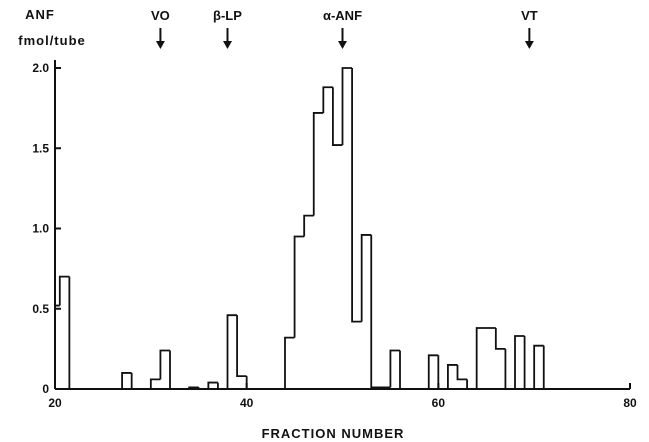 This screenshot has width=649, height=442. Describe the element at coordinates (529, 28) in the screenshot. I see `peak-marker: VT` at that location.